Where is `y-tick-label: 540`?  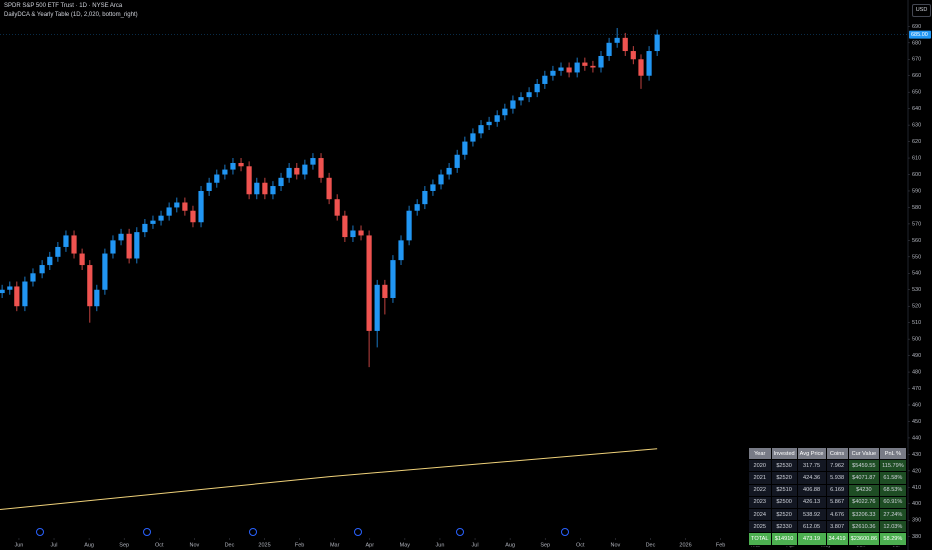 y-tick-label: 540 is located at coordinates (916, 274).